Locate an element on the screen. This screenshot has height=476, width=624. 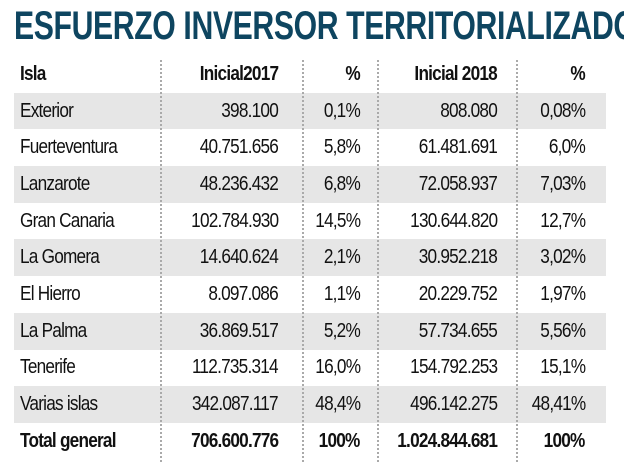
cell-value: 15,1% is located at coordinates (563, 367).